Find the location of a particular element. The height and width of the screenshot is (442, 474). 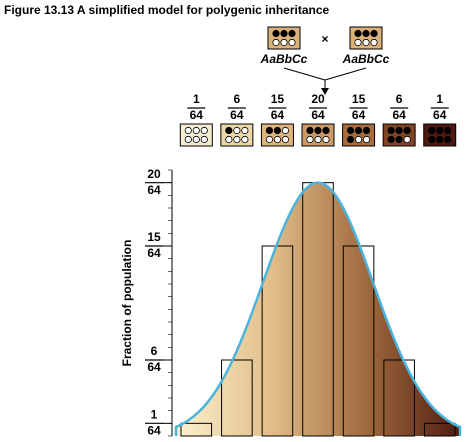

y-axis-label: Fraction of population is located at coordinates (127, 303).